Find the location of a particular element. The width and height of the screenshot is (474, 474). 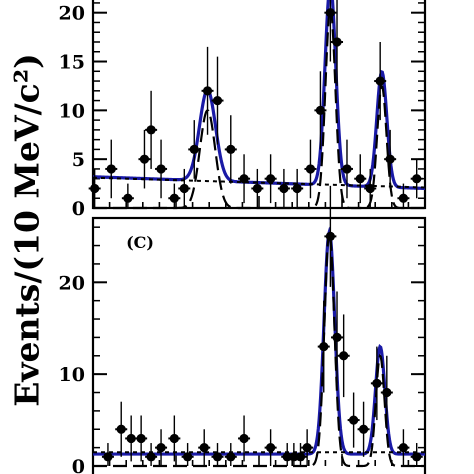

panel-label: (C) is located at coordinates (140, 242).